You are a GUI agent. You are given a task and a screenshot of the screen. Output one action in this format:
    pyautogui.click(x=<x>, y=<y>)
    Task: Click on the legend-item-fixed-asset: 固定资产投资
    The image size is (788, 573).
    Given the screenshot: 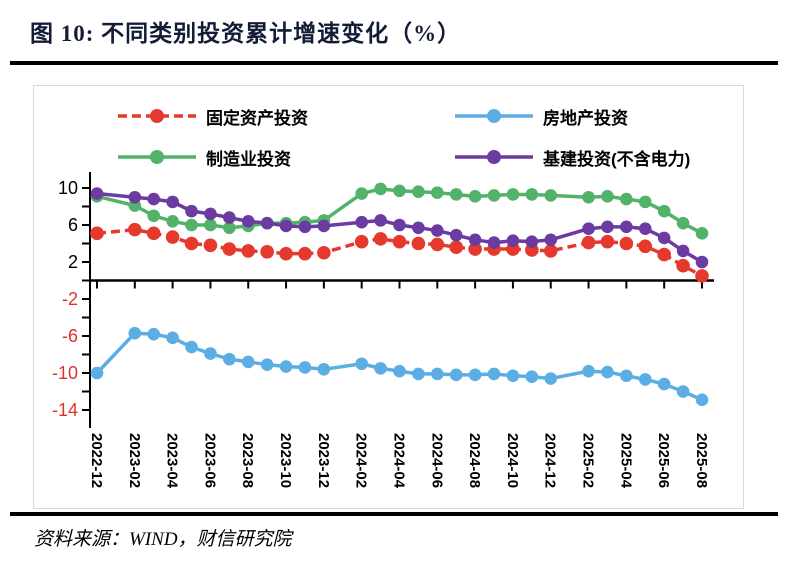 What is the action you would take?
    pyautogui.click(x=212, y=116)
    